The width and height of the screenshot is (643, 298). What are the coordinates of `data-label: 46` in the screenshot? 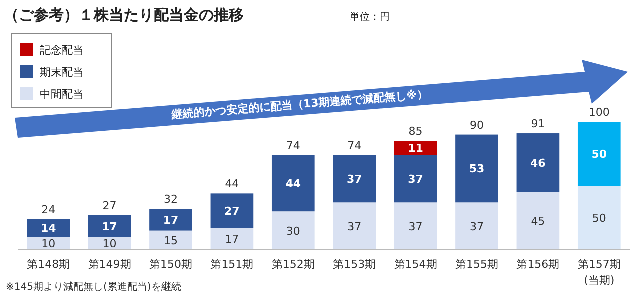 It's located at (538, 163).